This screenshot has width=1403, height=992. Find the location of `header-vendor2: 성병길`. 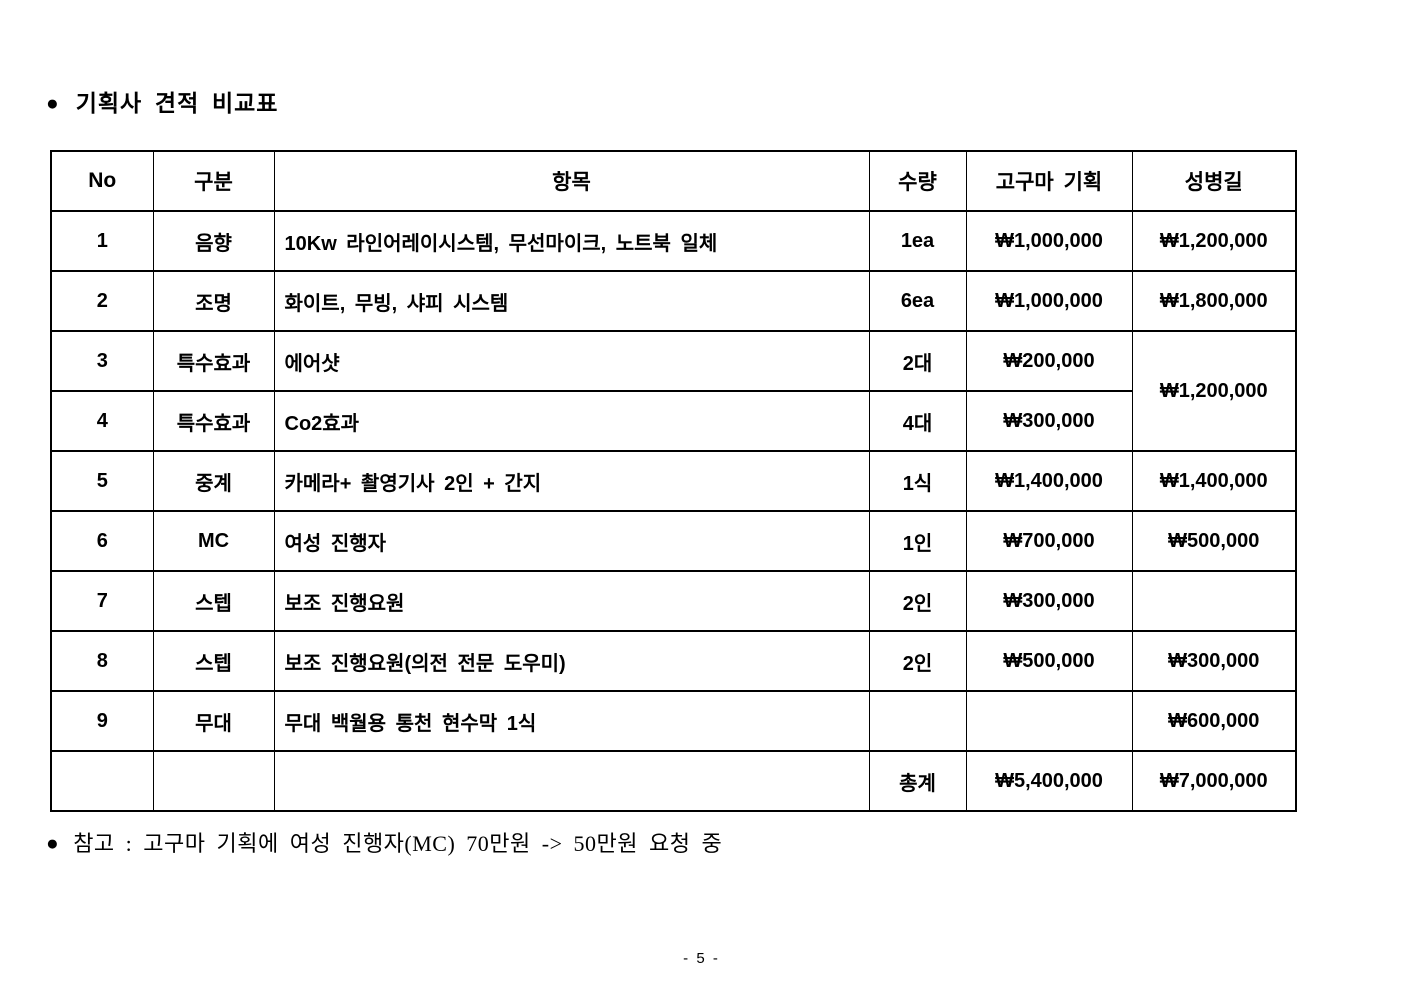

header-vendor2: 성병길 is located at coordinates (1214, 181).